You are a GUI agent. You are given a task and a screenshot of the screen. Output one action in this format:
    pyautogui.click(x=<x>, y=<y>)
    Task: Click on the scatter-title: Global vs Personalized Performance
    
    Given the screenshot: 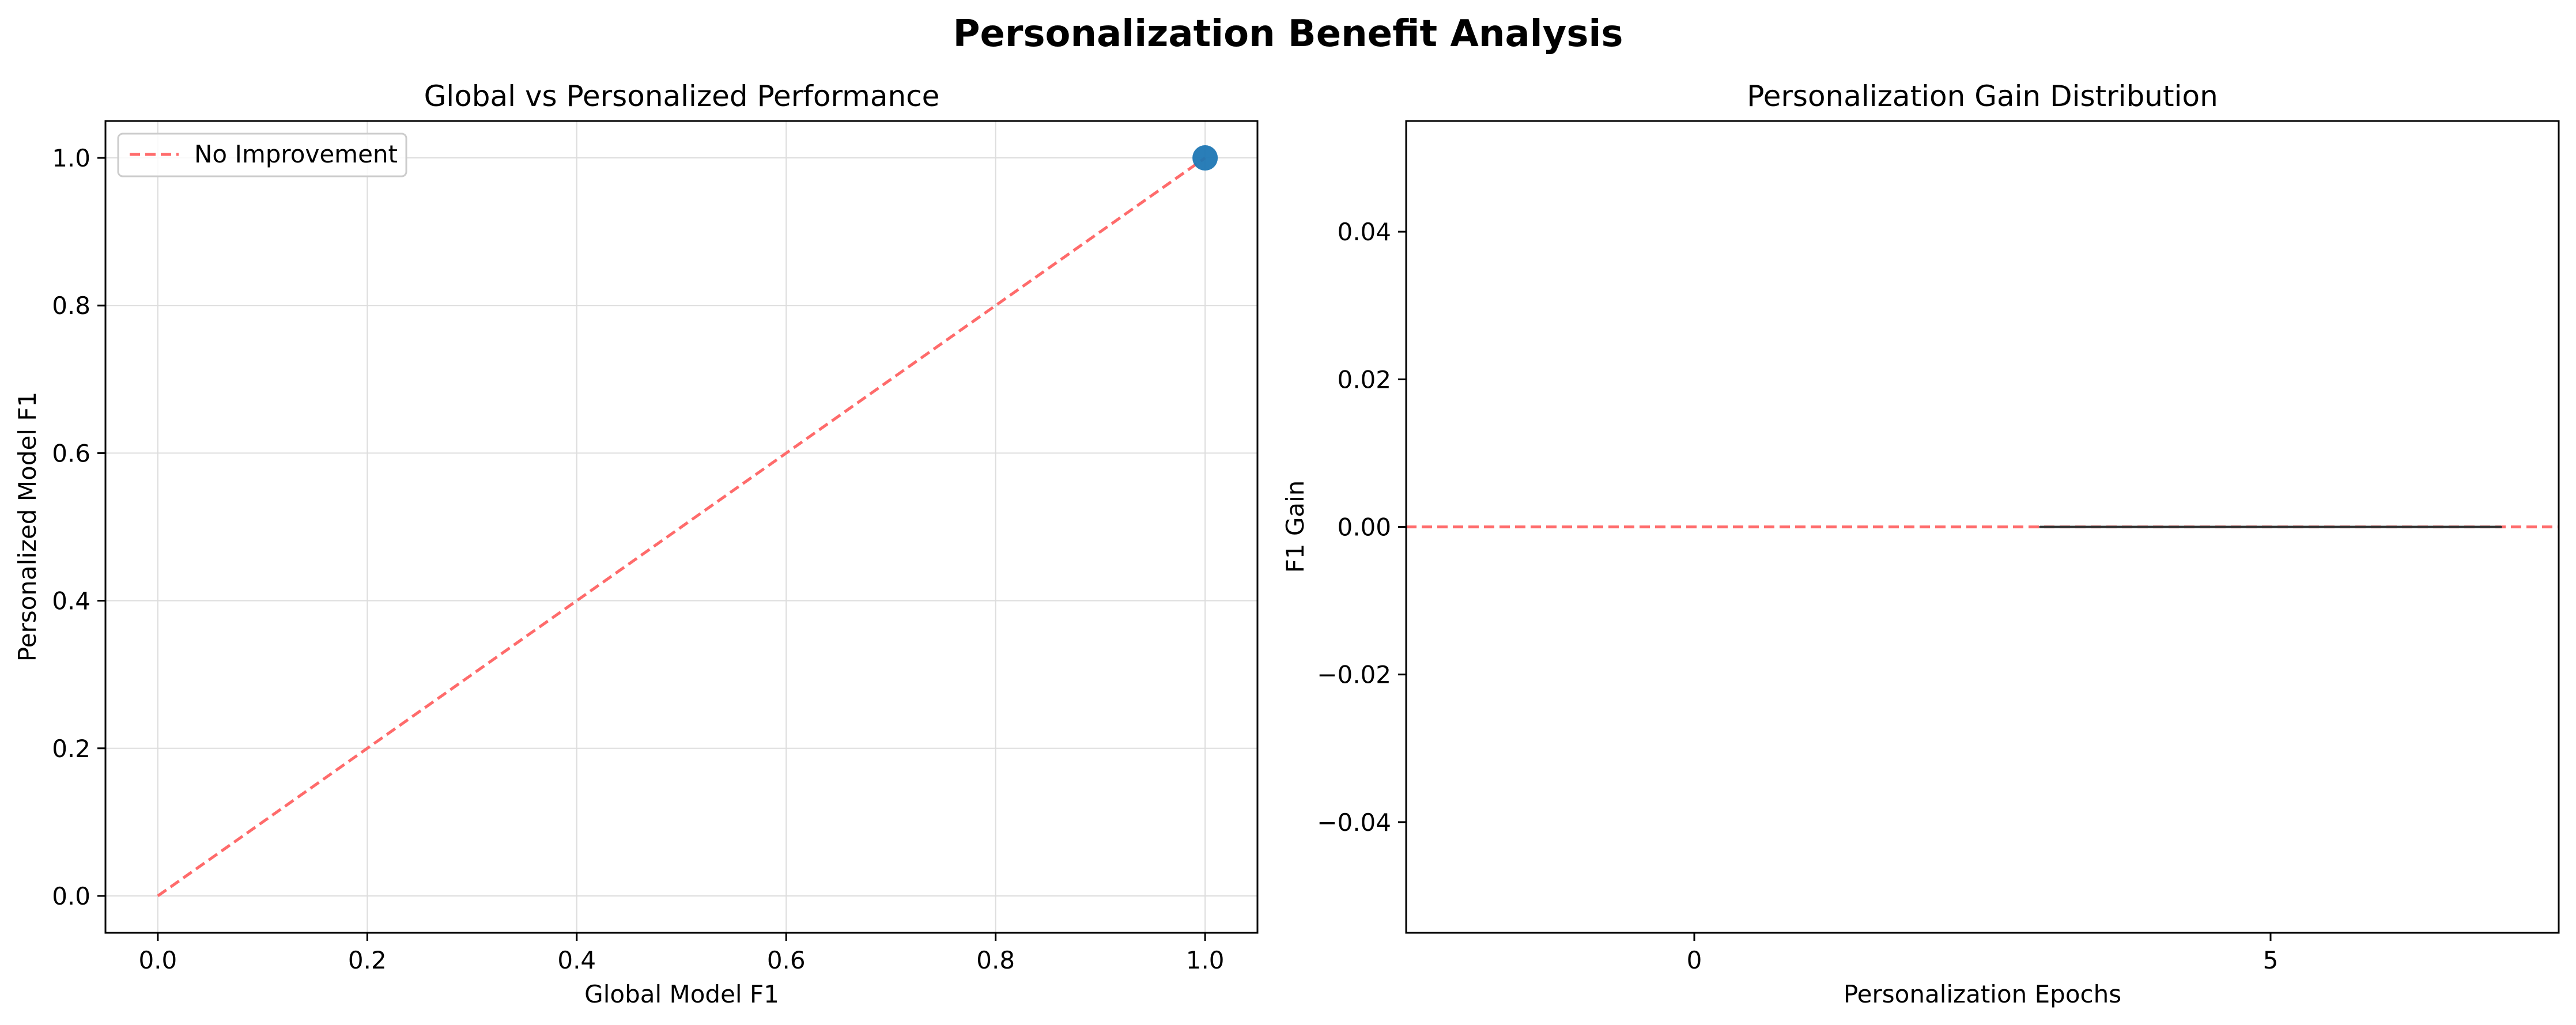 What is the action you would take?
    pyautogui.click(x=682, y=96)
    